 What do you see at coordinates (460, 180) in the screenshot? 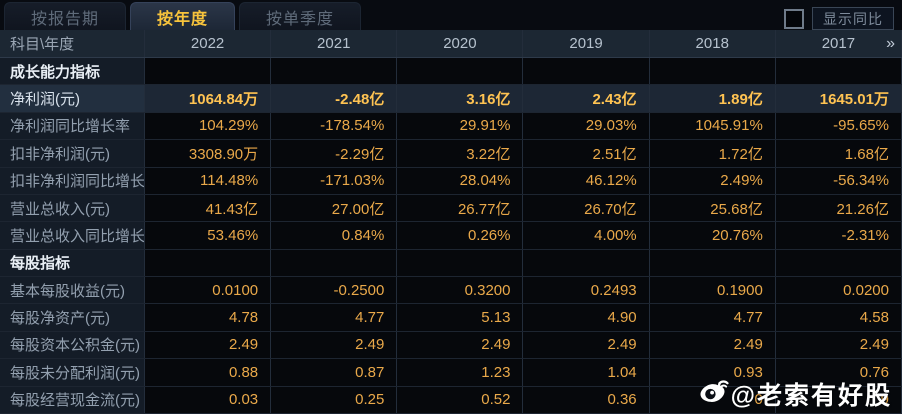
I see `value-cell: 28.04%` at bounding box center [460, 180].